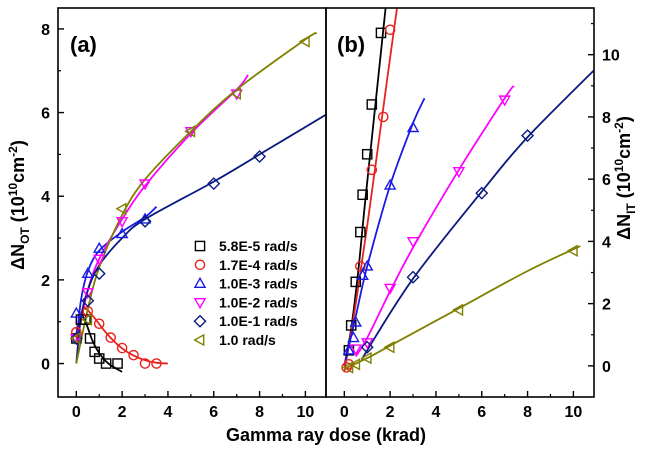  What do you see at coordinates (606, 367) in the screenshot?
I see `panel-b-y-tick-label: 0` at bounding box center [606, 367].